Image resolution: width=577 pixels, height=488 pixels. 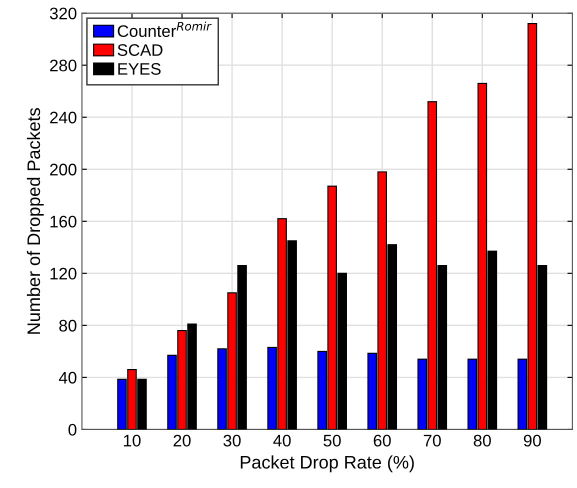 What do you see at coordinates (327, 463) in the screenshot?
I see `x-axis-title: Packet Drop Rate (%)` at bounding box center [327, 463].